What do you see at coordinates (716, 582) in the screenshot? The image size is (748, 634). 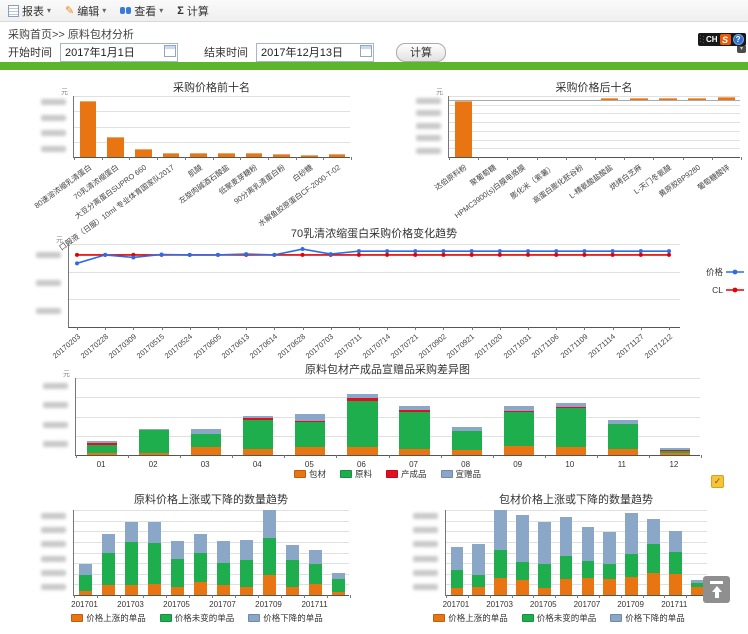 I see `arrow-up-icon` at bounding box center [716, 582].